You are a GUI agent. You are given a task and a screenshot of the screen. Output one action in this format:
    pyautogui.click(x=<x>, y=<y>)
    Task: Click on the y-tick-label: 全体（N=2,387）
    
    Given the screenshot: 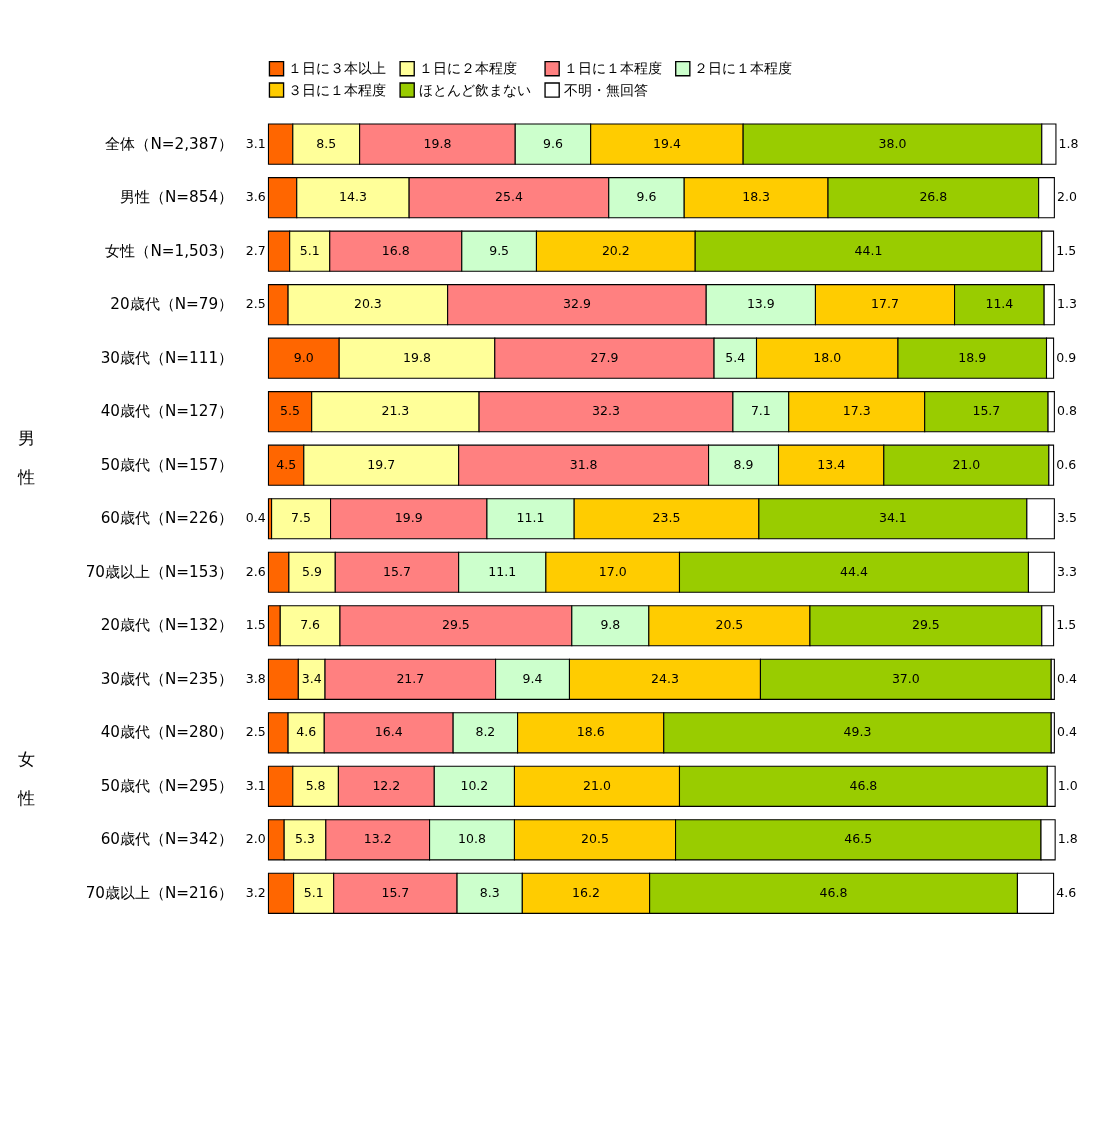 What is the action you would take?
    pyautogui.click(x=169, y=143)
    